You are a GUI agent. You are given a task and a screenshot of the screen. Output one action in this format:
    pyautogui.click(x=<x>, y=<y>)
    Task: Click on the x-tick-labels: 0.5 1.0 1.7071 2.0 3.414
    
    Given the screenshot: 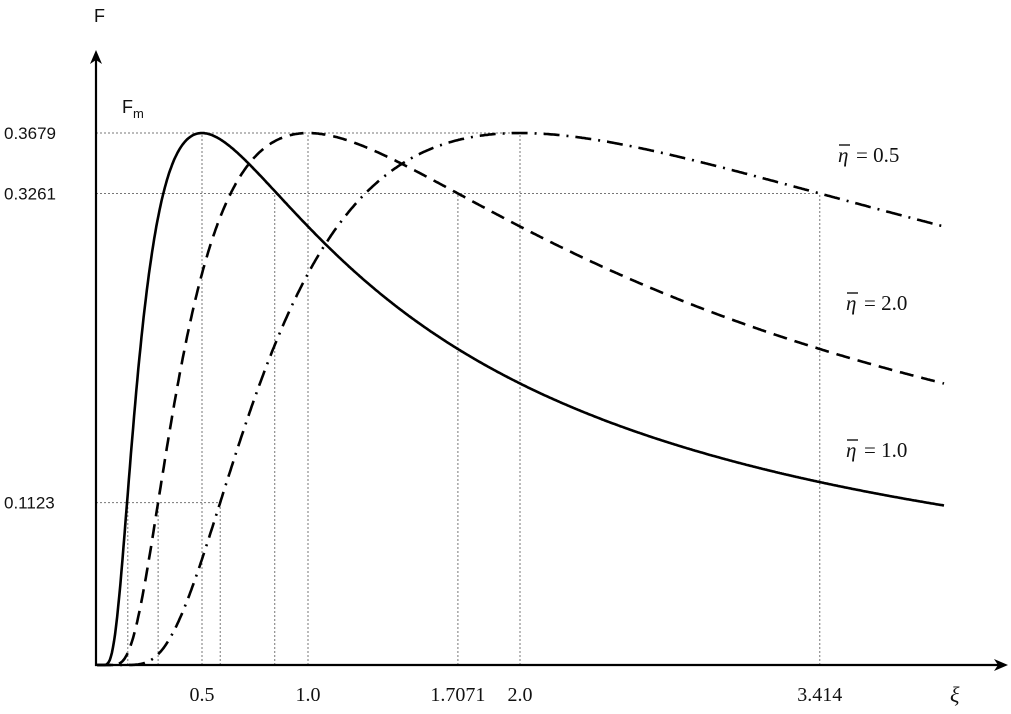 What is the action you would take?
    pyautogui.click(x=516, y=695)
    